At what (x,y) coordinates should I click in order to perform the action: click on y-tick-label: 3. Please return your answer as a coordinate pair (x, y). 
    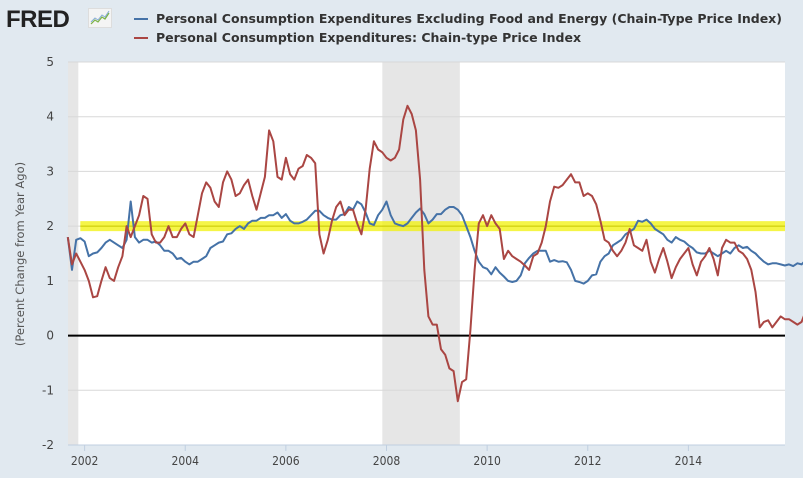
    Looking at the image, I should click on (50, 171).